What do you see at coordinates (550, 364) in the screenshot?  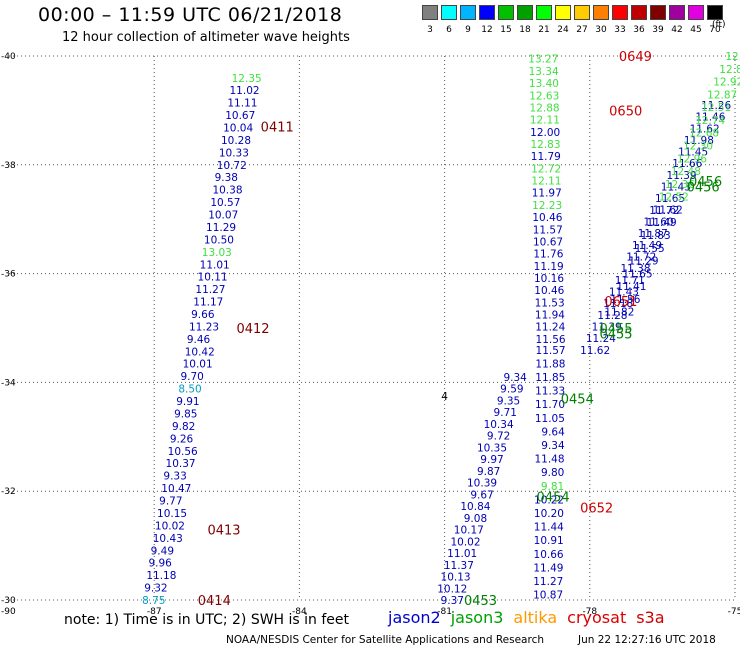 I see `wave-height-value: 11.88` at bounding box center [550, 364].